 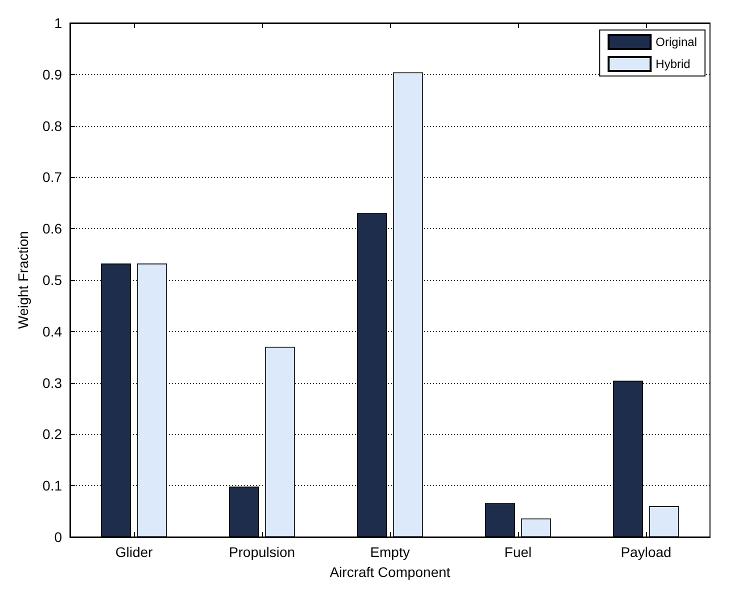 What do you see at coordinates (58, 23) in the screenshot?
I see `y-tick-label: 1` at bounding box center [58, 23].